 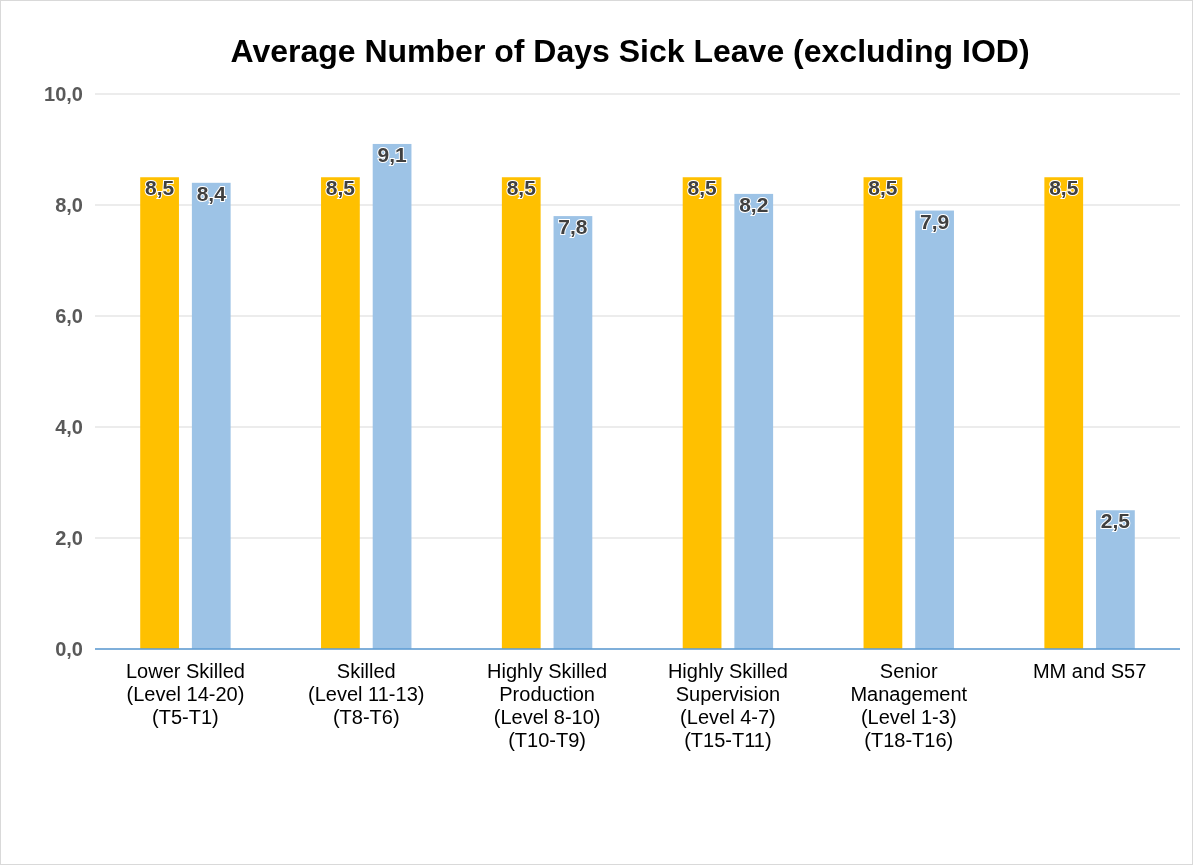 What do you see at coordinates (392, 154) in the screenshot?
I see `data-label: 9,1` at bounding box center [392, 154].